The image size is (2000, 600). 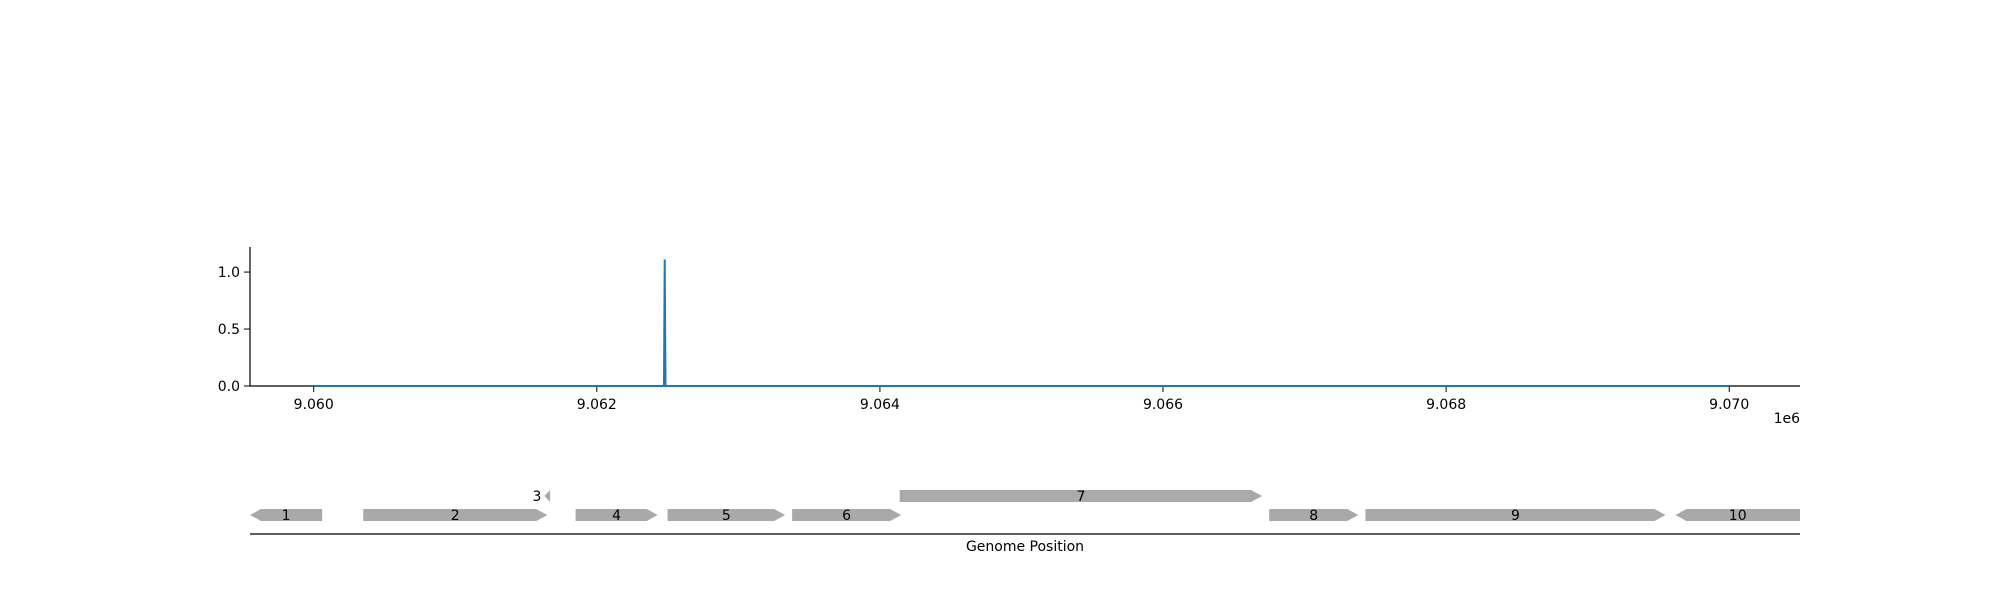 I want to click on gene-label-10: 10, so click(x=1738, y=516).